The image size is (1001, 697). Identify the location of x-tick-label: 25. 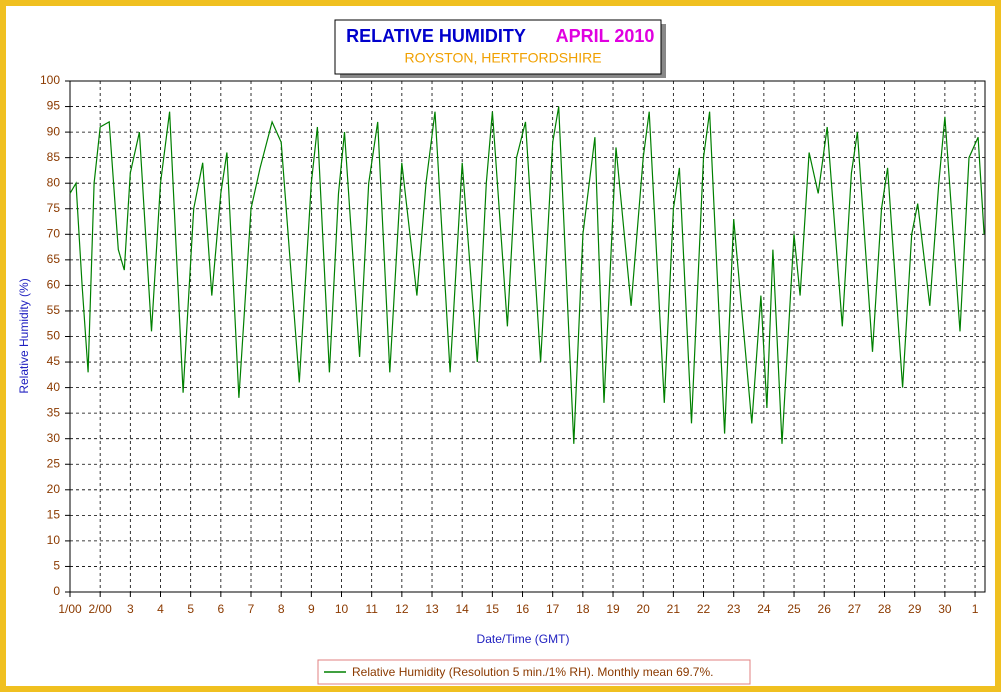
(794, 609).